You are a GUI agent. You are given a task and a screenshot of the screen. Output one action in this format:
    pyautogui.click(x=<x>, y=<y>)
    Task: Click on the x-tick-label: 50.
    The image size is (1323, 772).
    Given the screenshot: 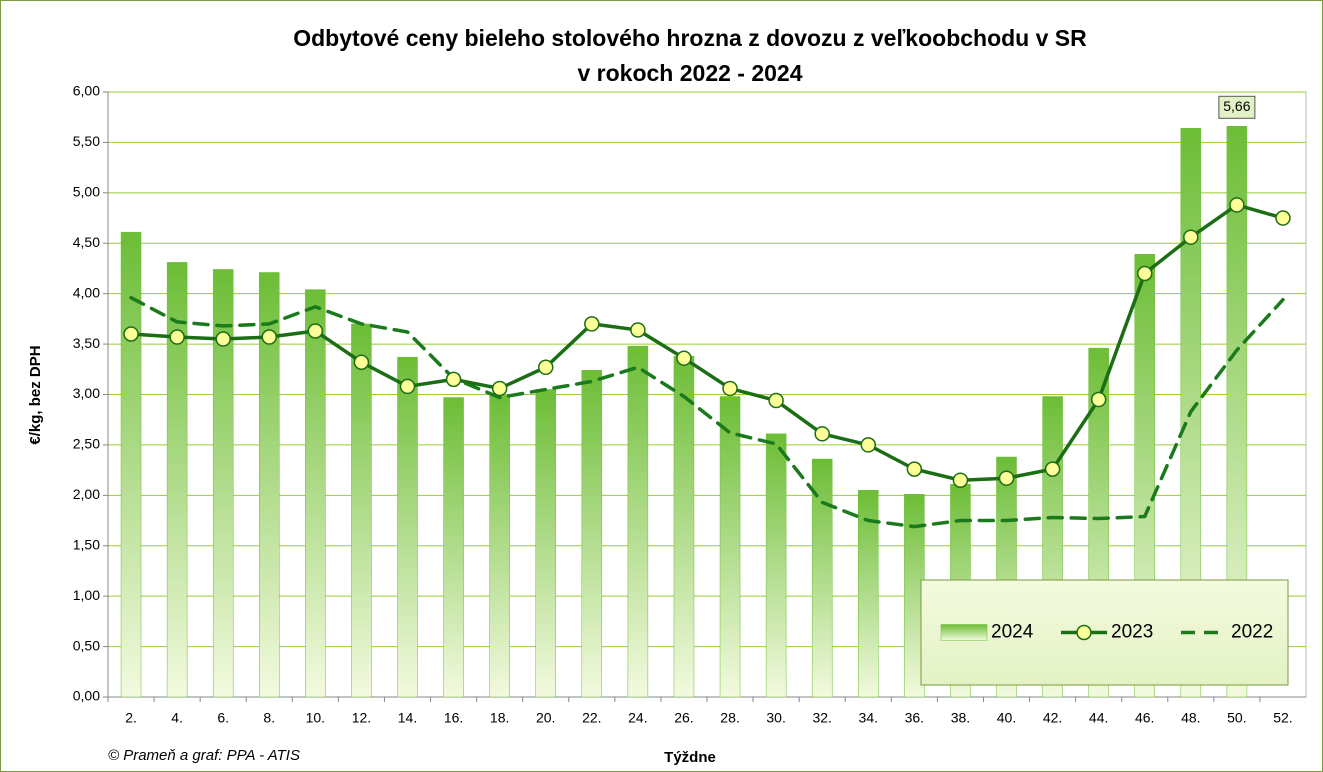 What is the action you would take?
    pyautogui.click(x=1236, y=718)
    